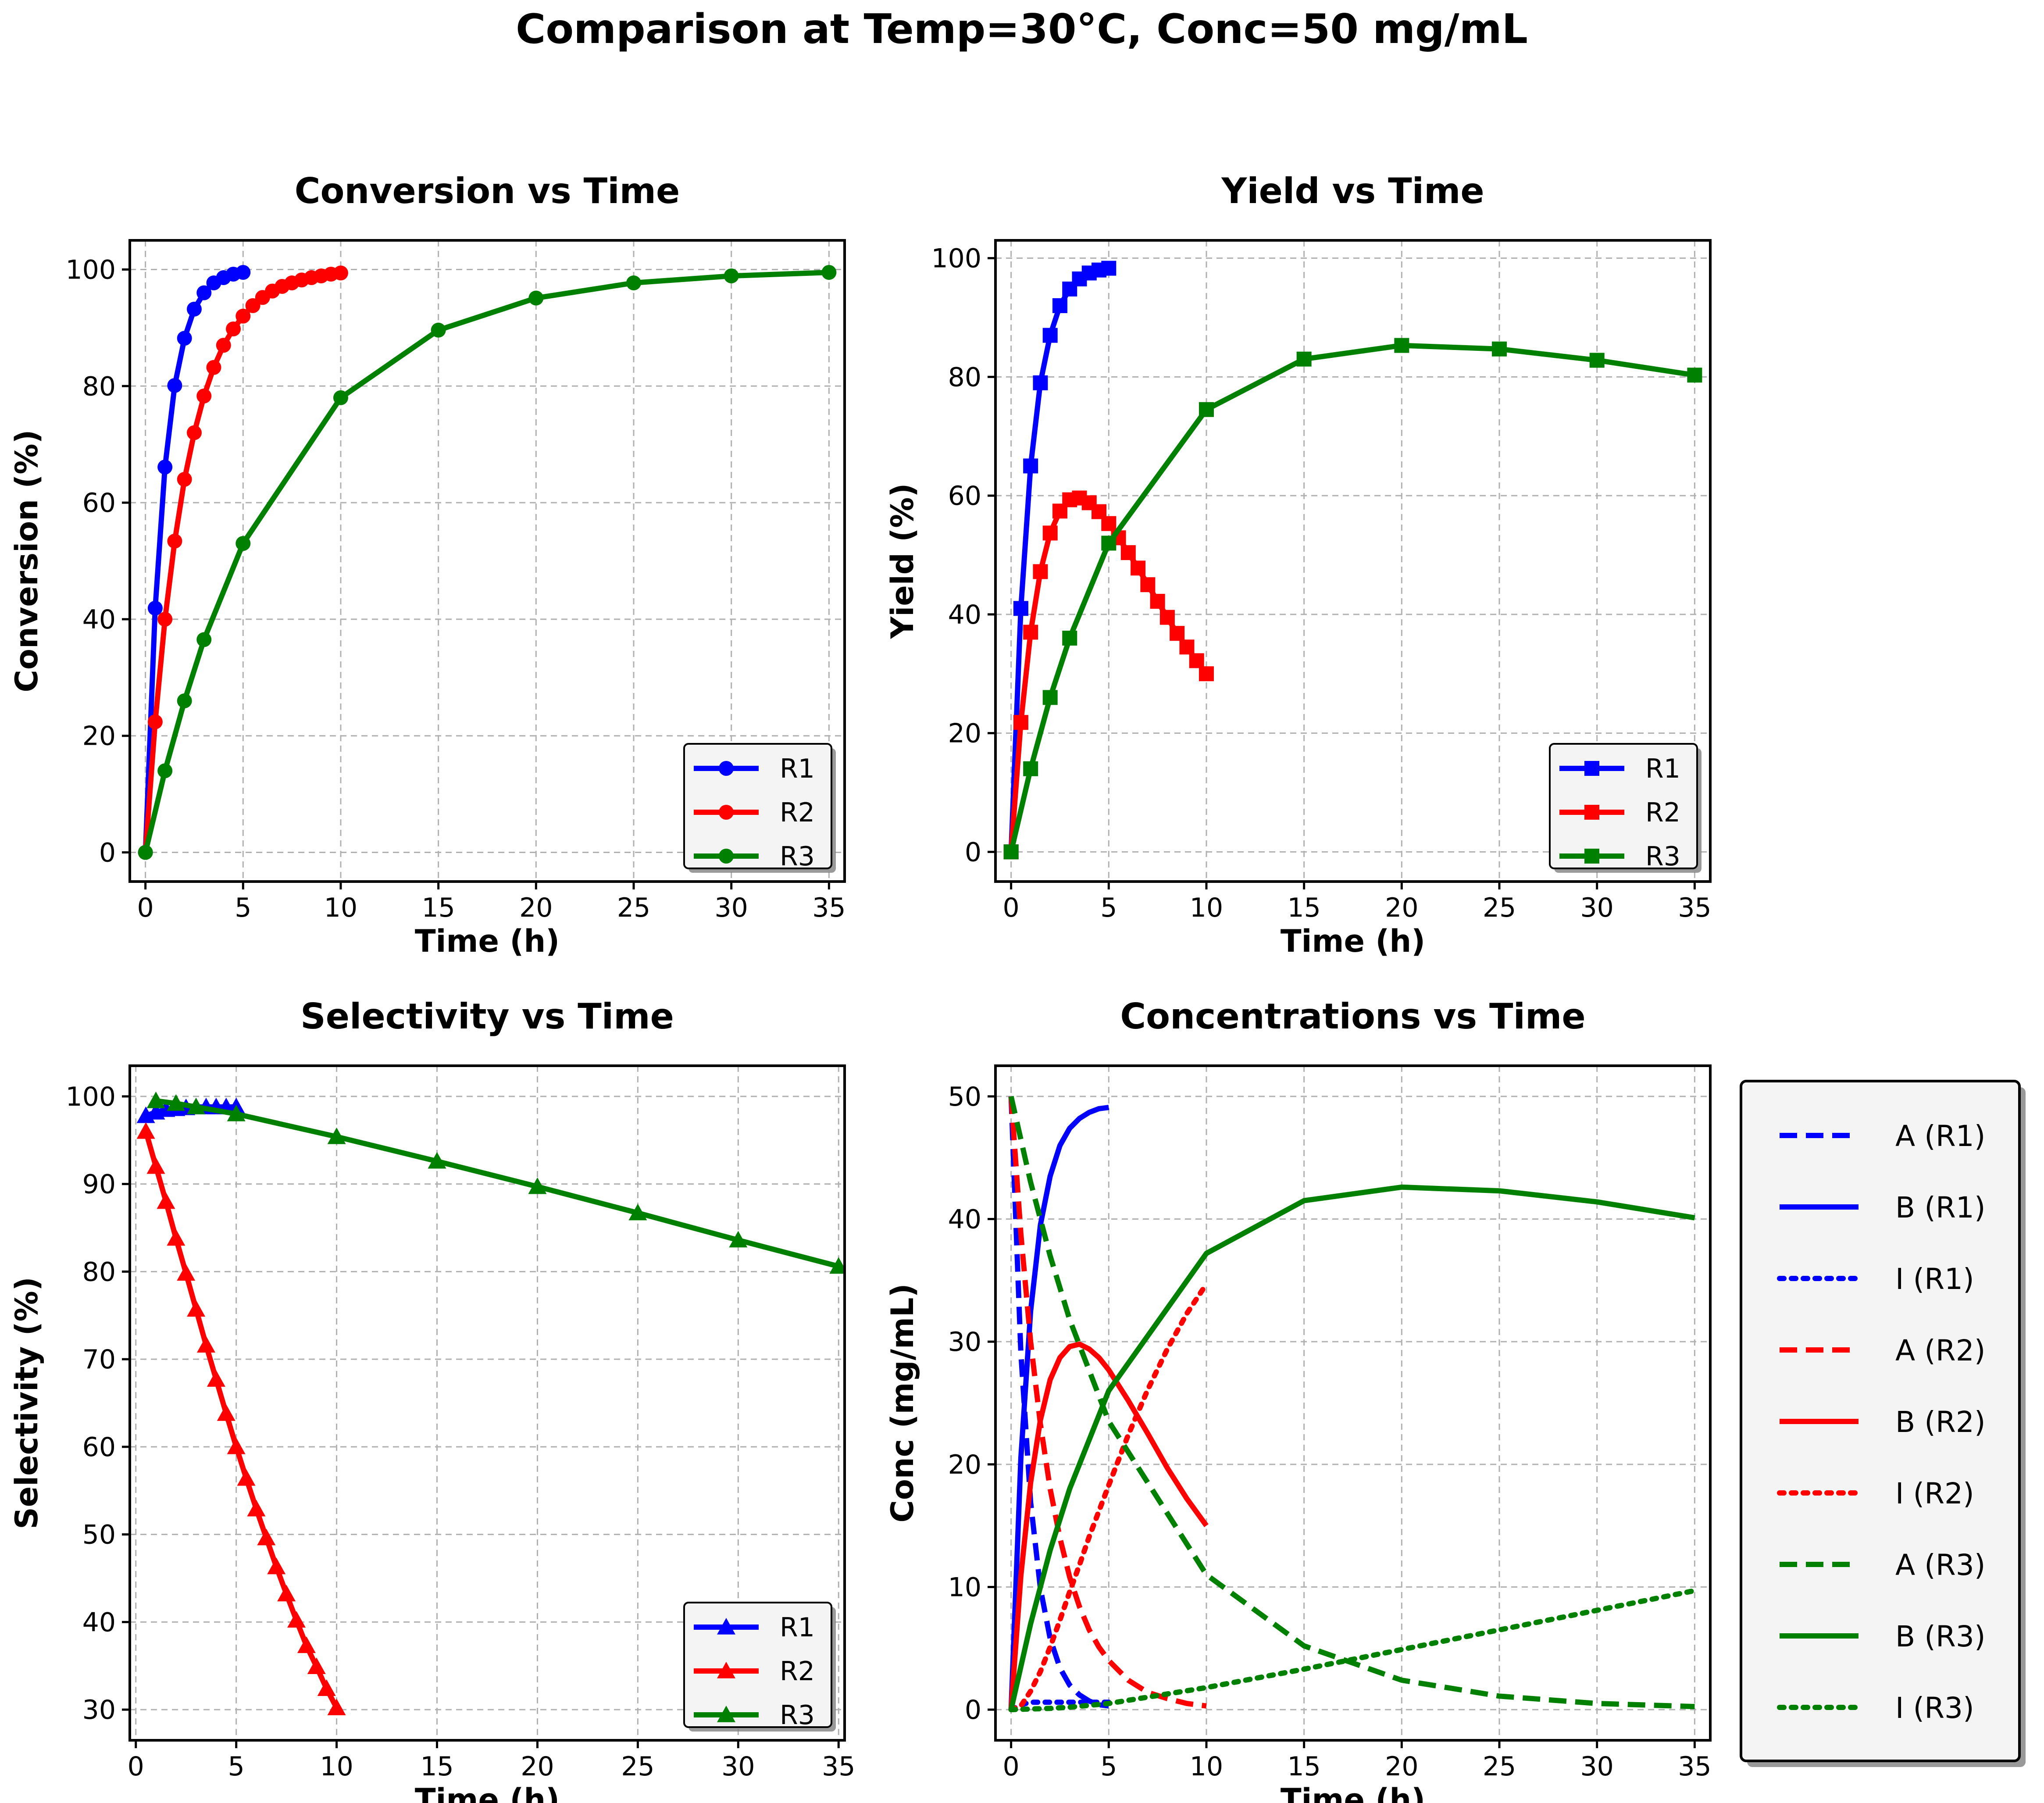 Image resolution: width=2044 pixels, height=1803 pixels. Describe the element at coordinates (99, 1184) in the screenshot. I see `y-tick-label: 90` at that location.